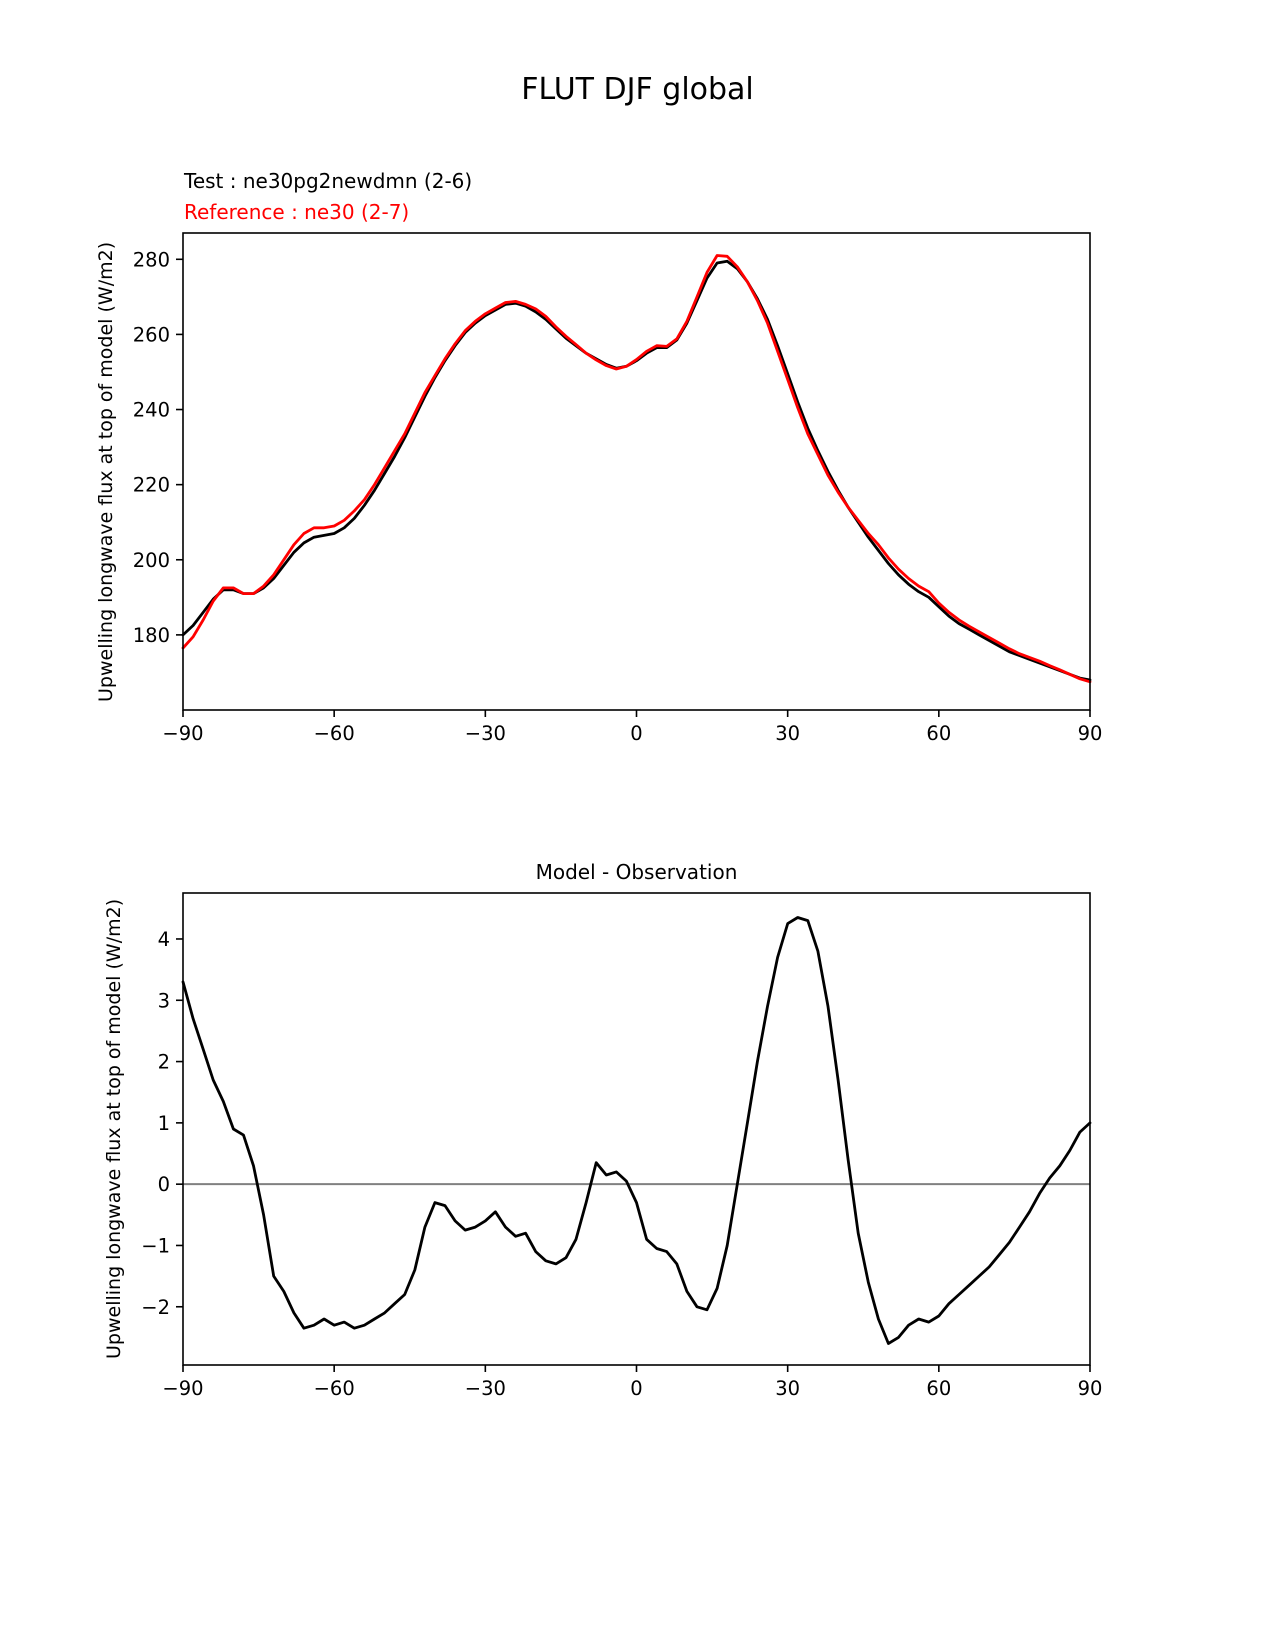 Image resolution: width=1275 pixels, height=1650 pixels. What do you see at coordinates (297, 212) in the screenshot?
I see `legend-reference-label: Reference : ne30 (2-7)` at bounding box center [297, 212].